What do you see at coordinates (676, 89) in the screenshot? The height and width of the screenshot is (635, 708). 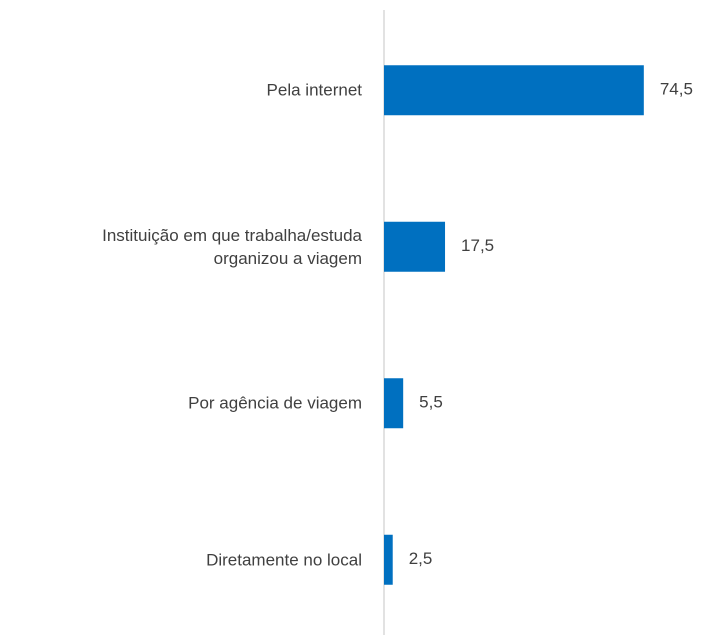 I see `data-label: 74,5` at bounding box center [676, 89].